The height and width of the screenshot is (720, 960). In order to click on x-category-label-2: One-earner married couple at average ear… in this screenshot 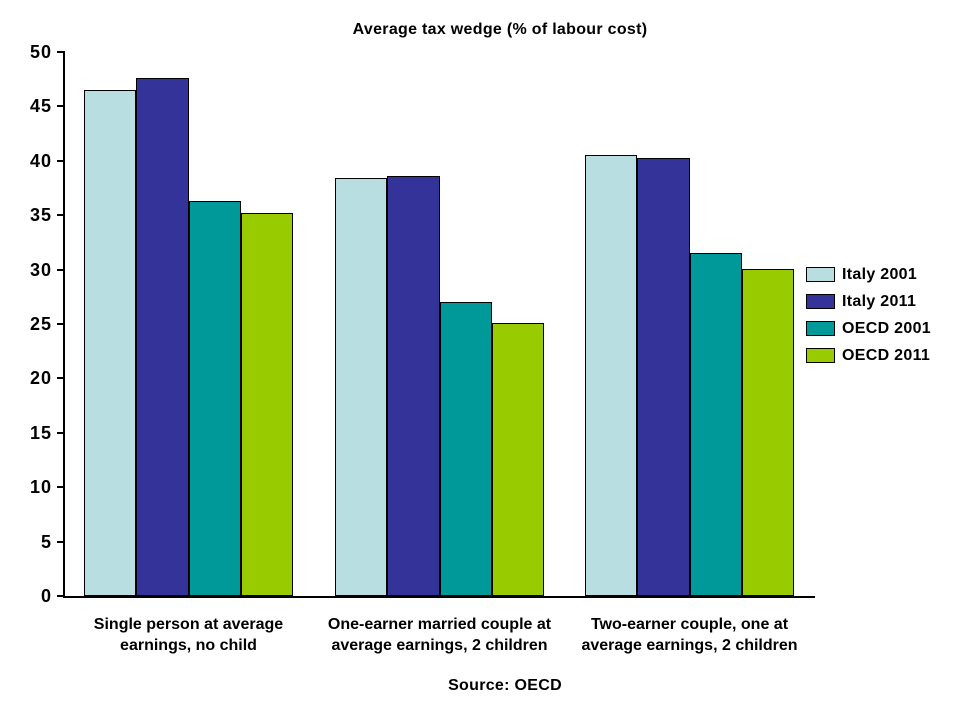, I will do `click(439, 635)`.